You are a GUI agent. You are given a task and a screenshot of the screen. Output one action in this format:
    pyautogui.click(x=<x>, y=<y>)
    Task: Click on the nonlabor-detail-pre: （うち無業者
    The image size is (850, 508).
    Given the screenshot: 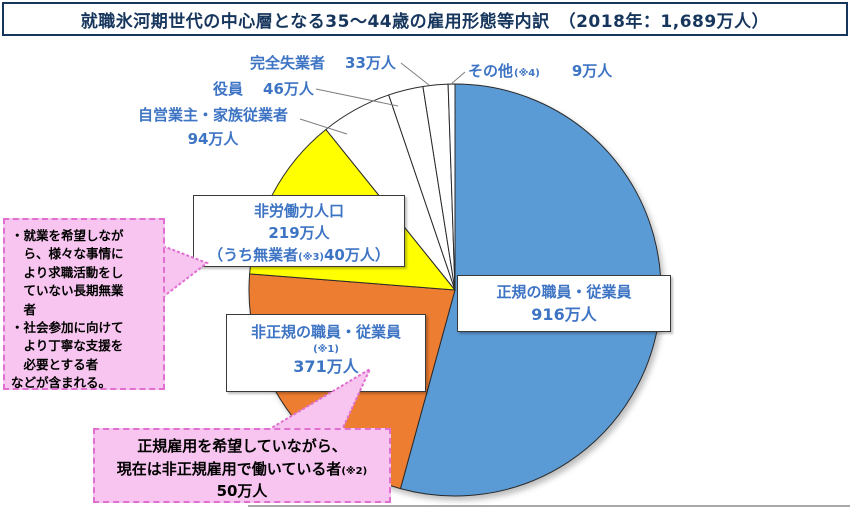 What is the action you would take?
    pyautogui.click(x=253, y=254)
    